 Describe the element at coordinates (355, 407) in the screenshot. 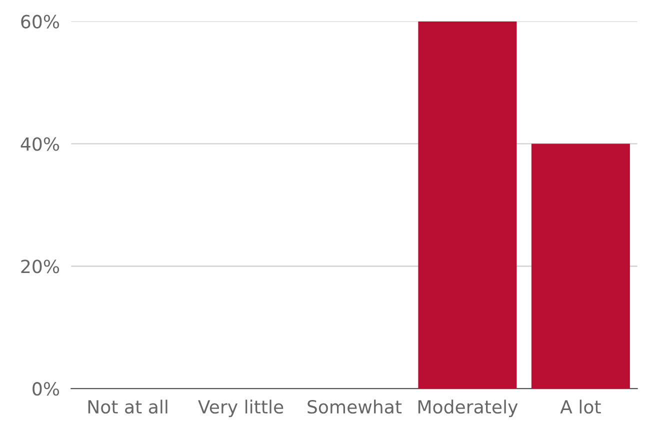

I see `x-tick-label: Somewhat` at that location.